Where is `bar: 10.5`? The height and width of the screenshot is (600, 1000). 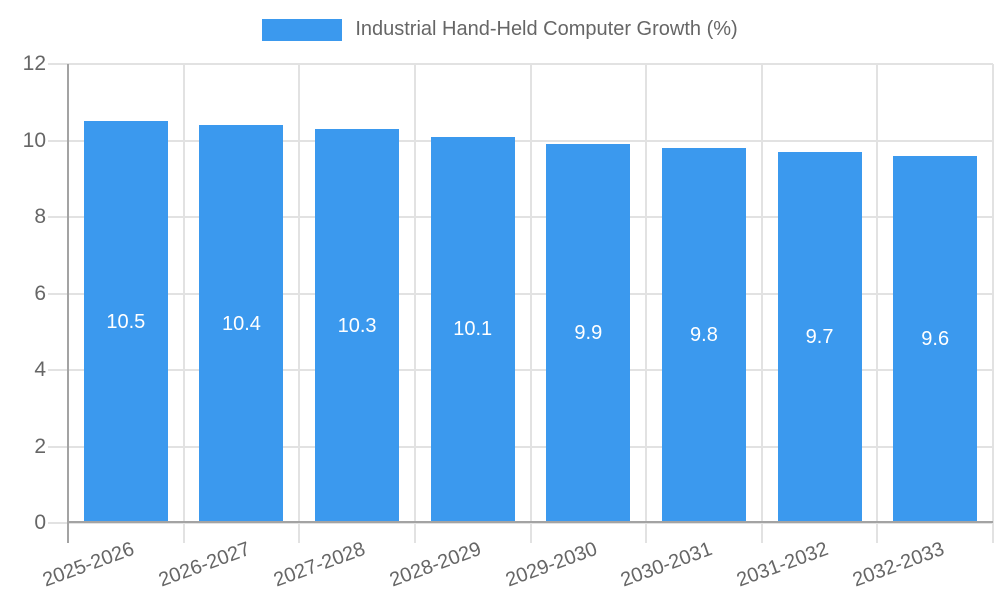 bar: 10.5 is located at coordinates (125, 322).